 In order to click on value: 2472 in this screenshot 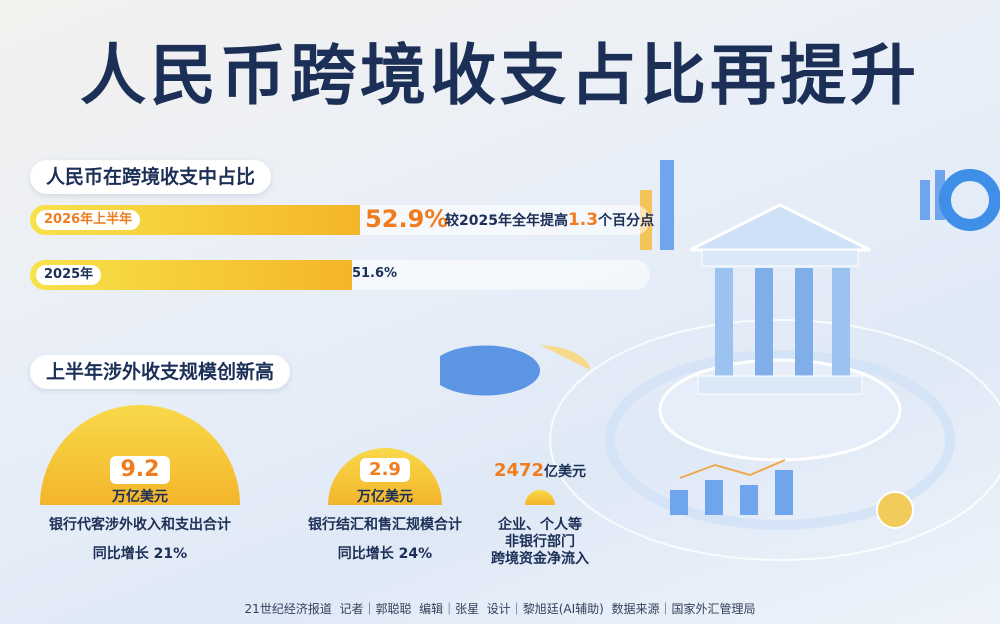, I will do `click(519, 470)`.